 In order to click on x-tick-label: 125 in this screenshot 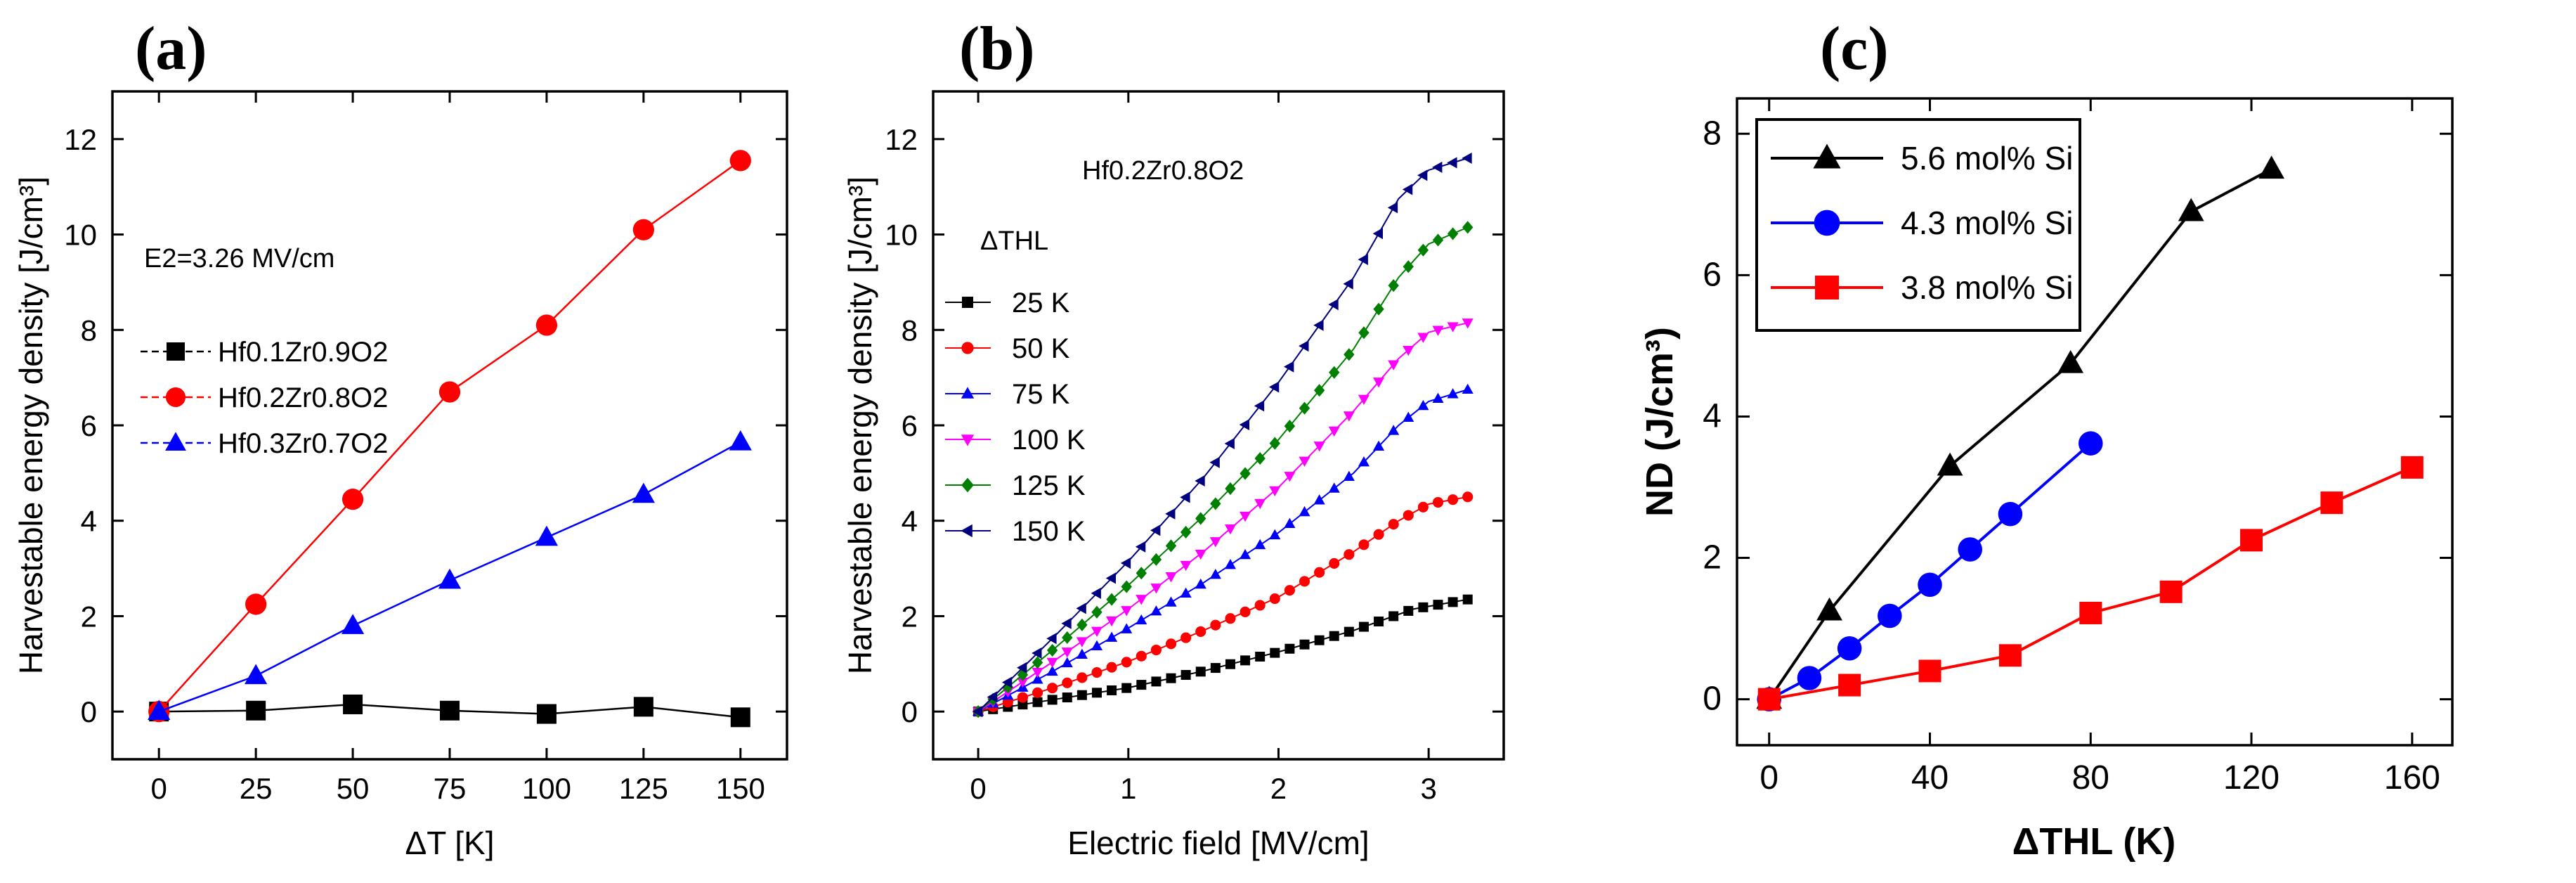, I will do `click(643, 788)`.